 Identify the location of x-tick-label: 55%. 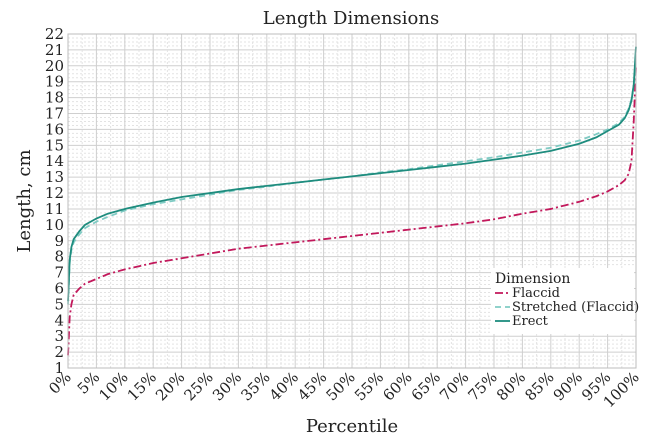
(369, 386).